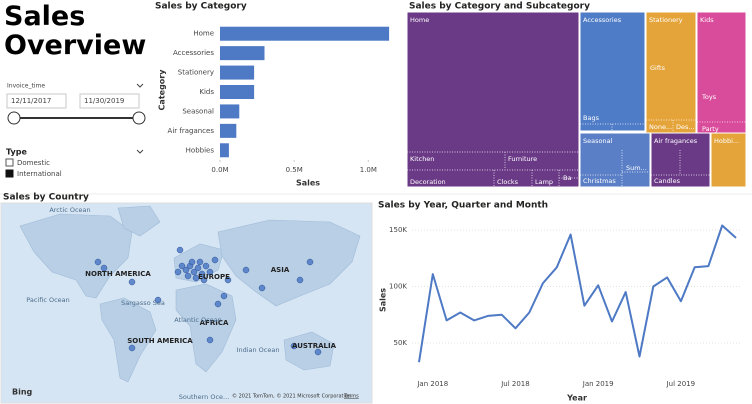 Image resolution: width=752 pixels, height=404 pixels. What do you see at coordinates (576, 398) in the screenshot?
I see `x-axis-title: Year` at bounding box center [576, 398].